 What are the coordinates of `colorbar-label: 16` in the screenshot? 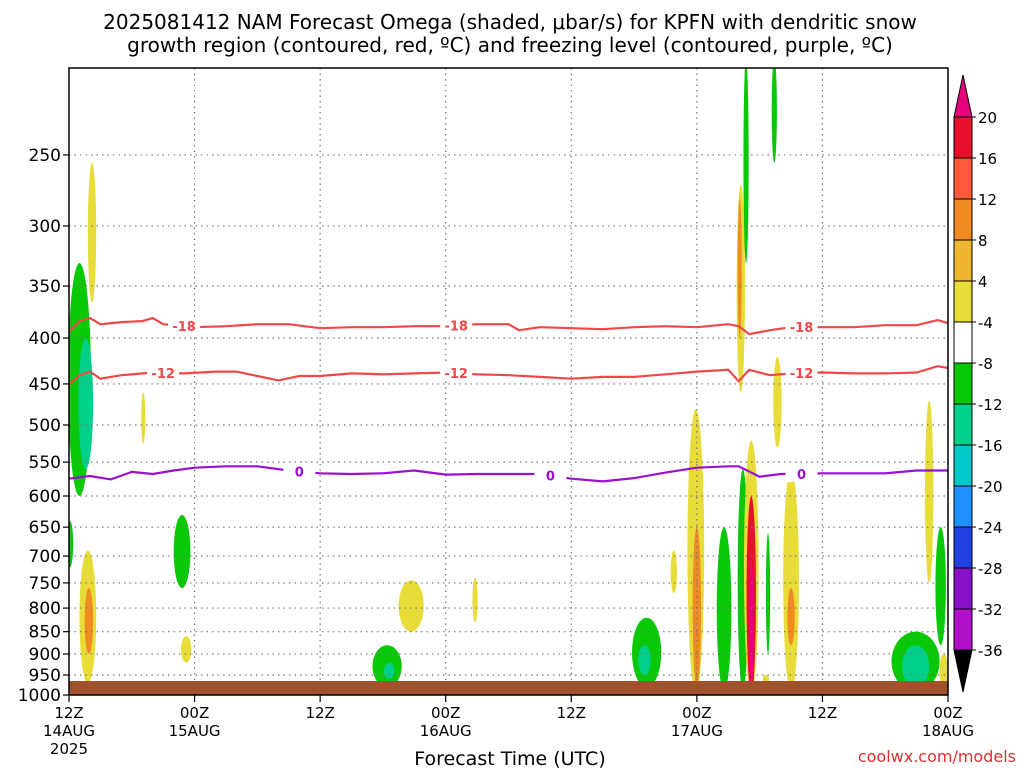 It's located at (987, 159).